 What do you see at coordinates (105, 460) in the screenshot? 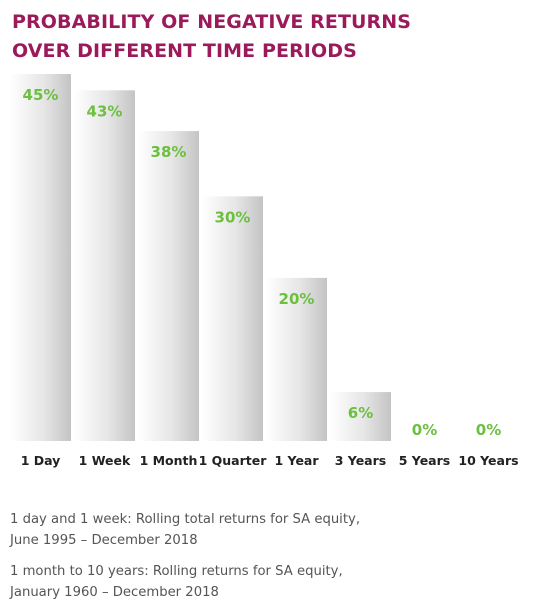
I see `category-label-1-week: 1 Week` at bounding box center [105, 460].